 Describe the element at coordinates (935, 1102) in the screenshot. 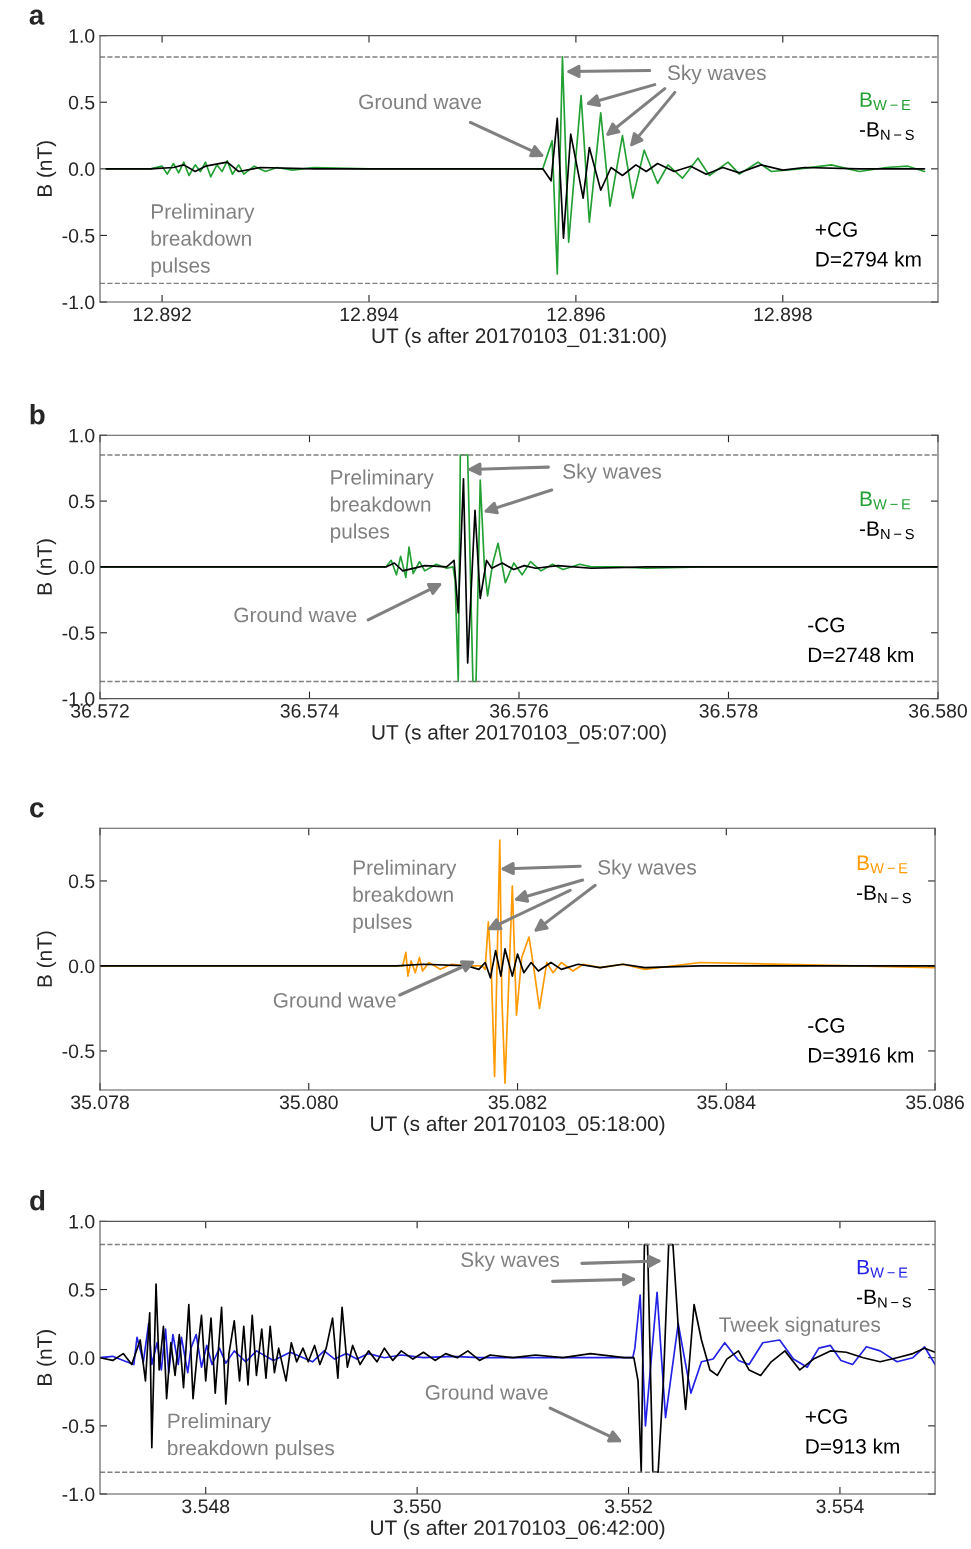

I see `x-tick-label: 35.086` at that location.